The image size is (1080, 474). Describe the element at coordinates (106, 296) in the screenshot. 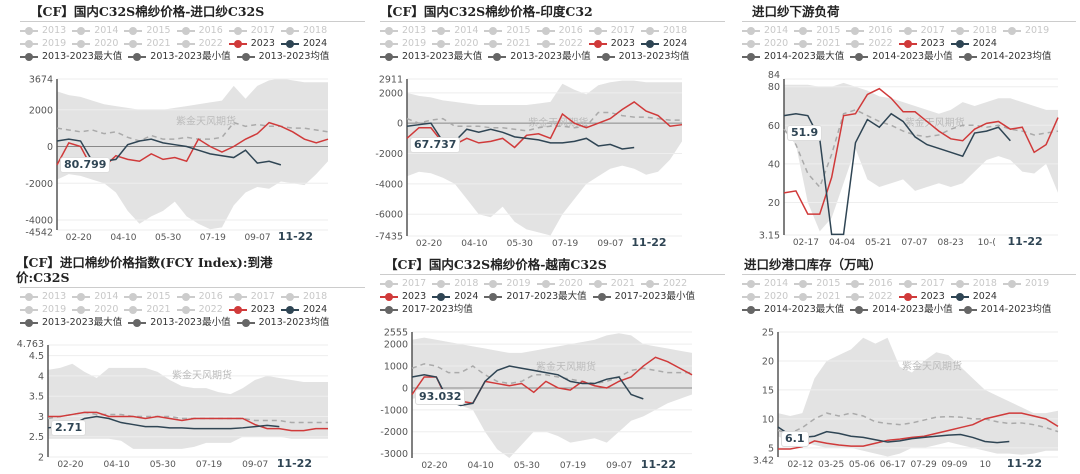

I see `legend-label: 2014` at that location.